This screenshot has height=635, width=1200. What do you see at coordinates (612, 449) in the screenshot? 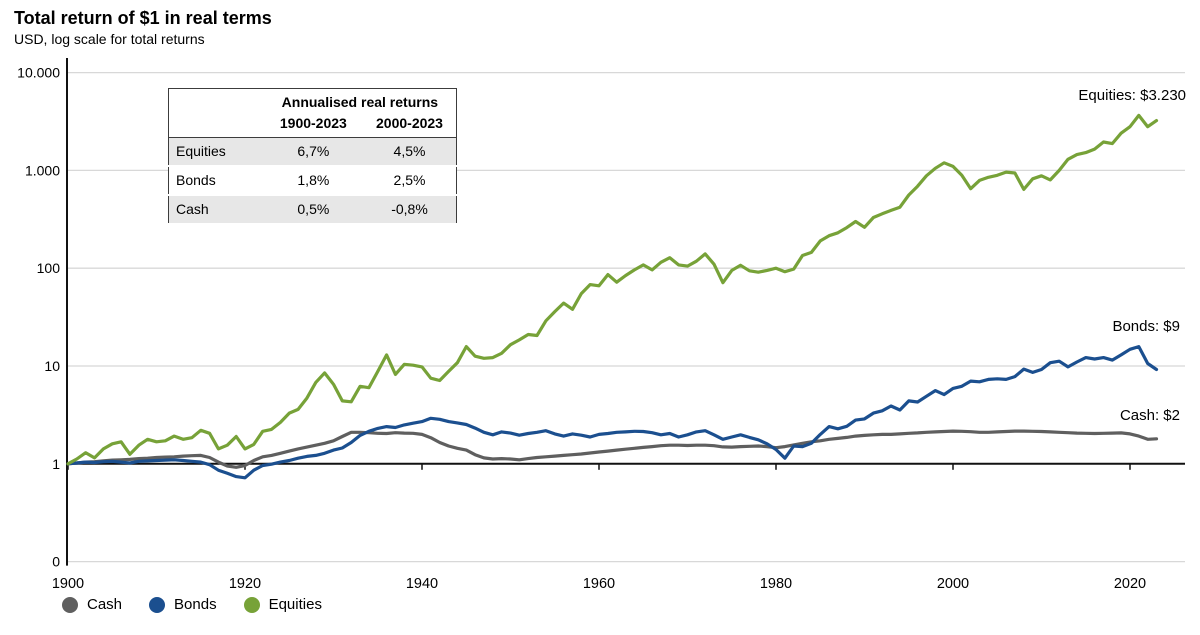
I see `cash-line` at bounding box center [612, 449].